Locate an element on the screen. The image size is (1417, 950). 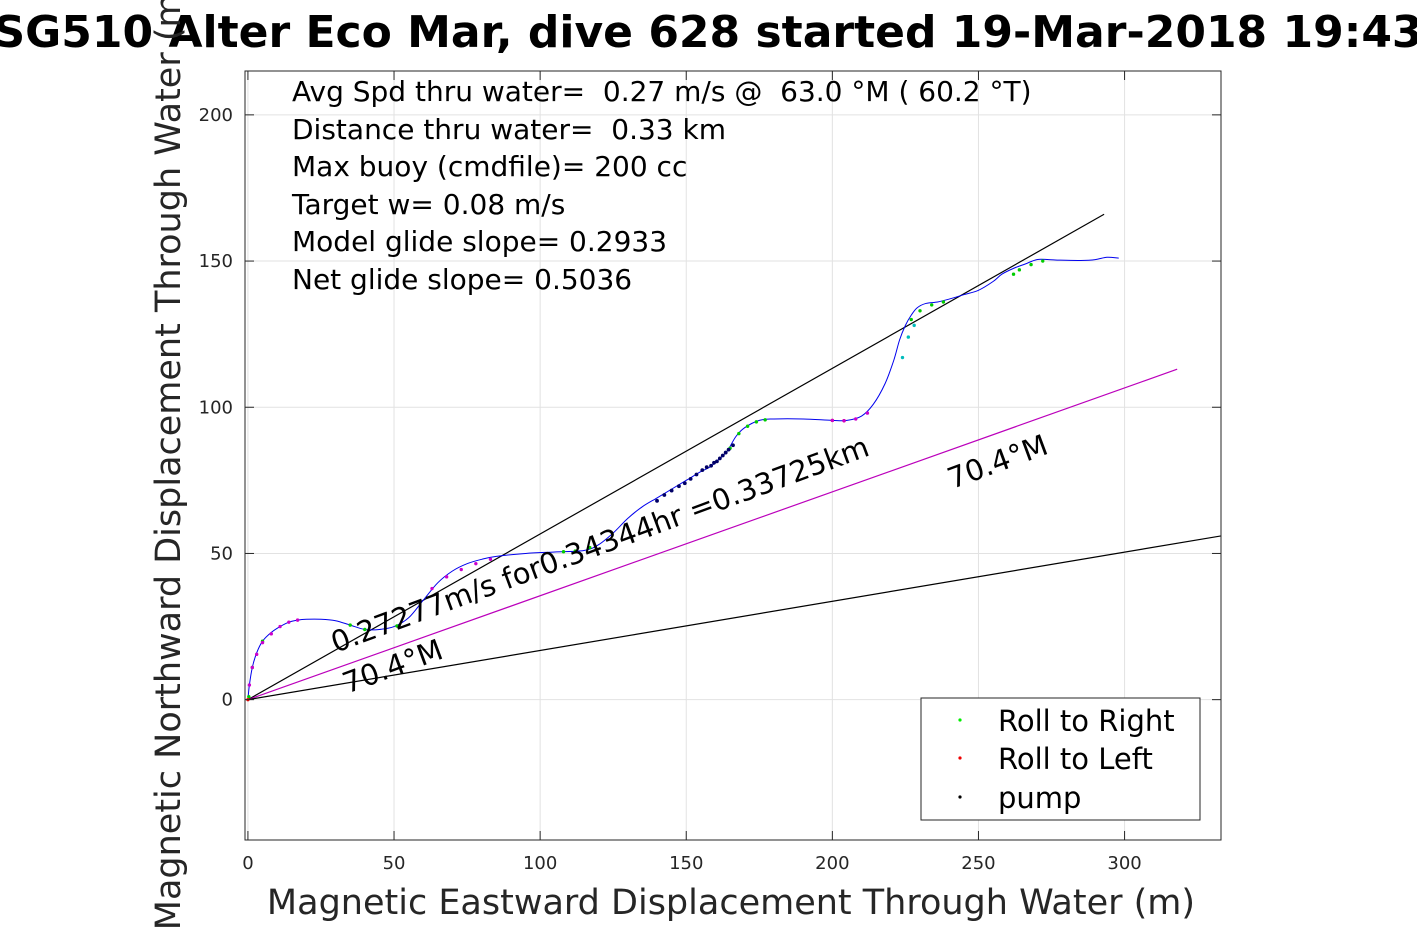
stat-model-glide-slope: Model glide slope= 0.2933 is located at coordinates (479, 241).